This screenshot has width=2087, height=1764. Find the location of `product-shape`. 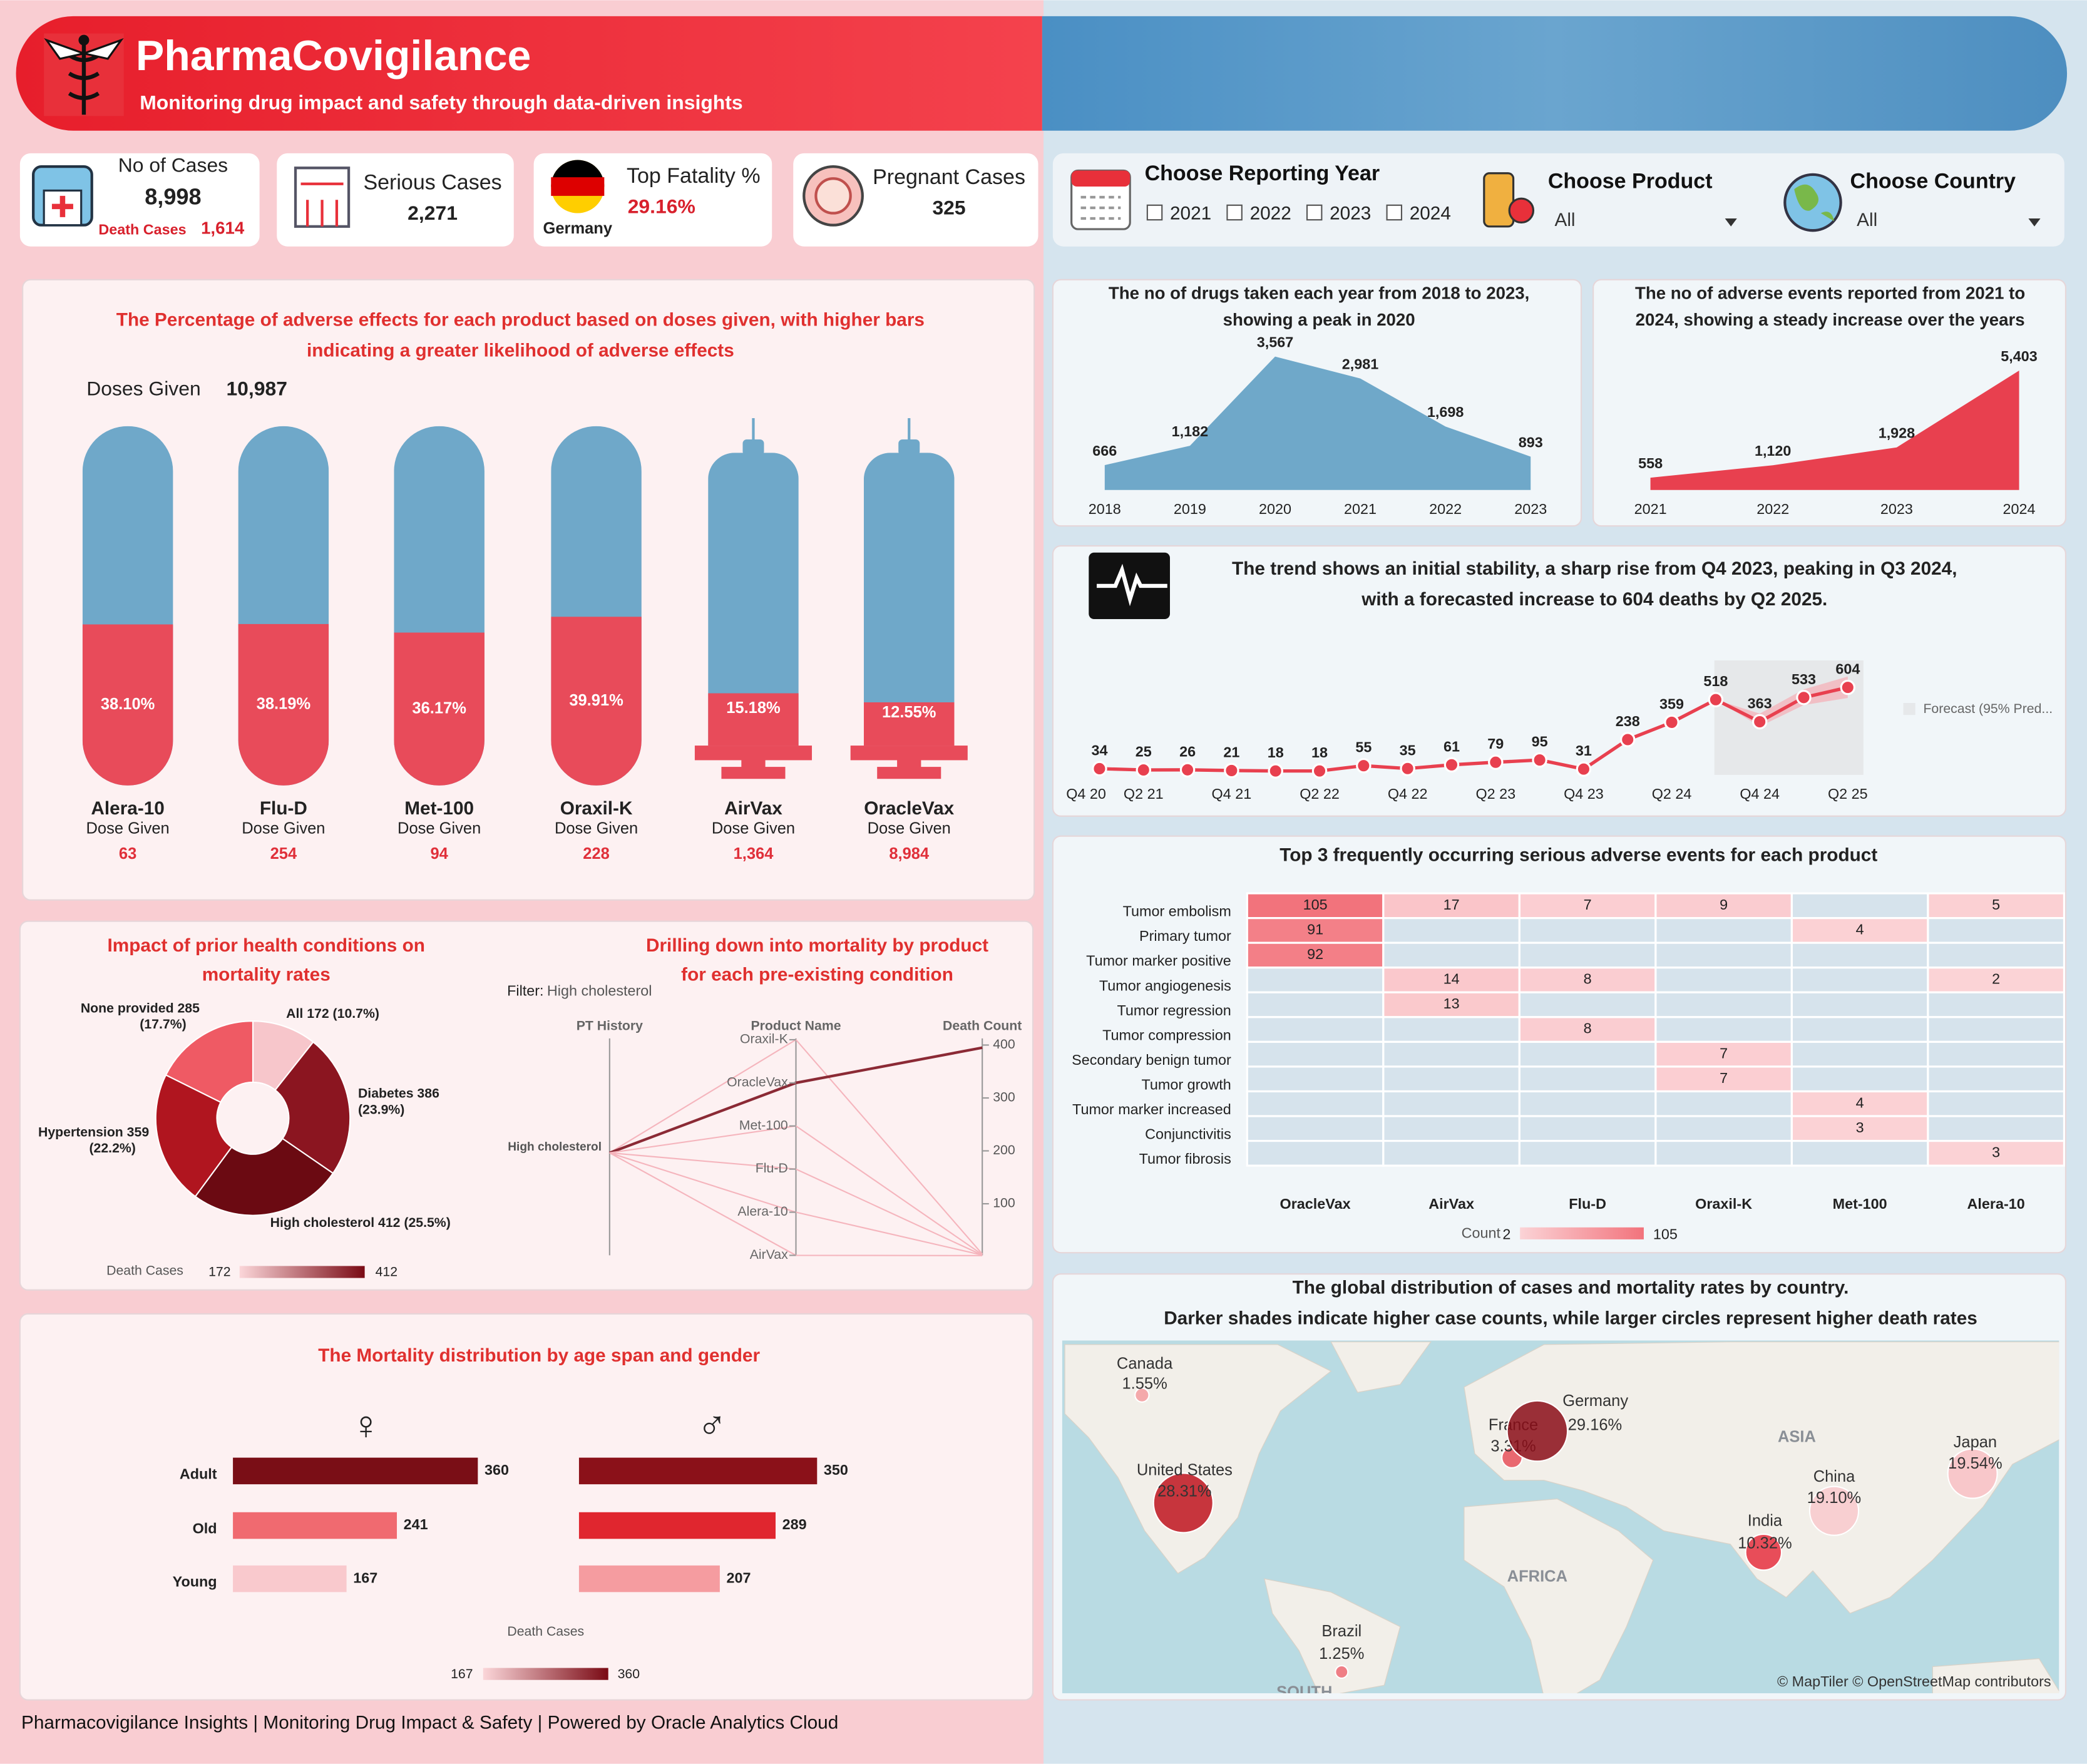

product-shape is located at coordinates (596, 606).